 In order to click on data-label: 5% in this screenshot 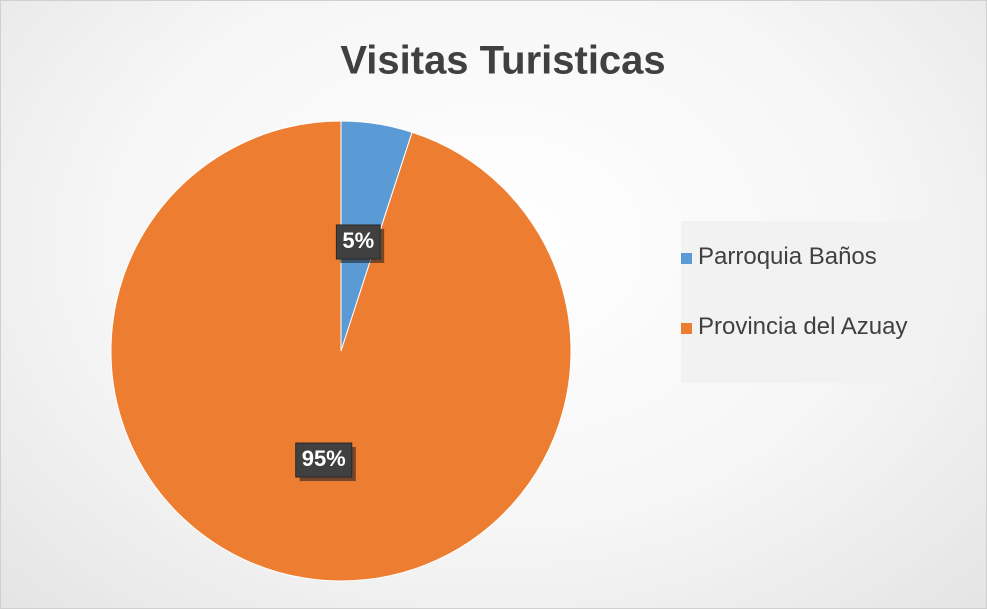, I will do `click(360, 243)`.